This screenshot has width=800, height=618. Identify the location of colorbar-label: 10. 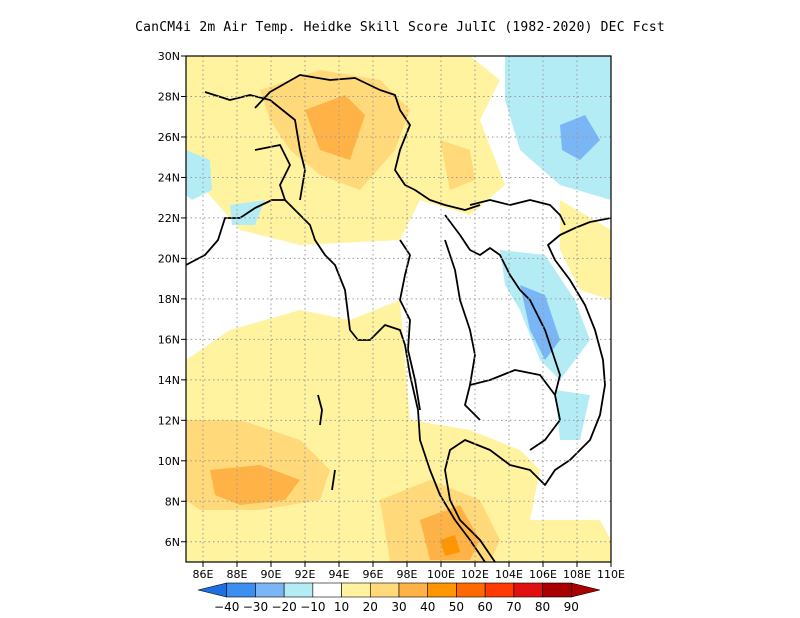
(341, 607).